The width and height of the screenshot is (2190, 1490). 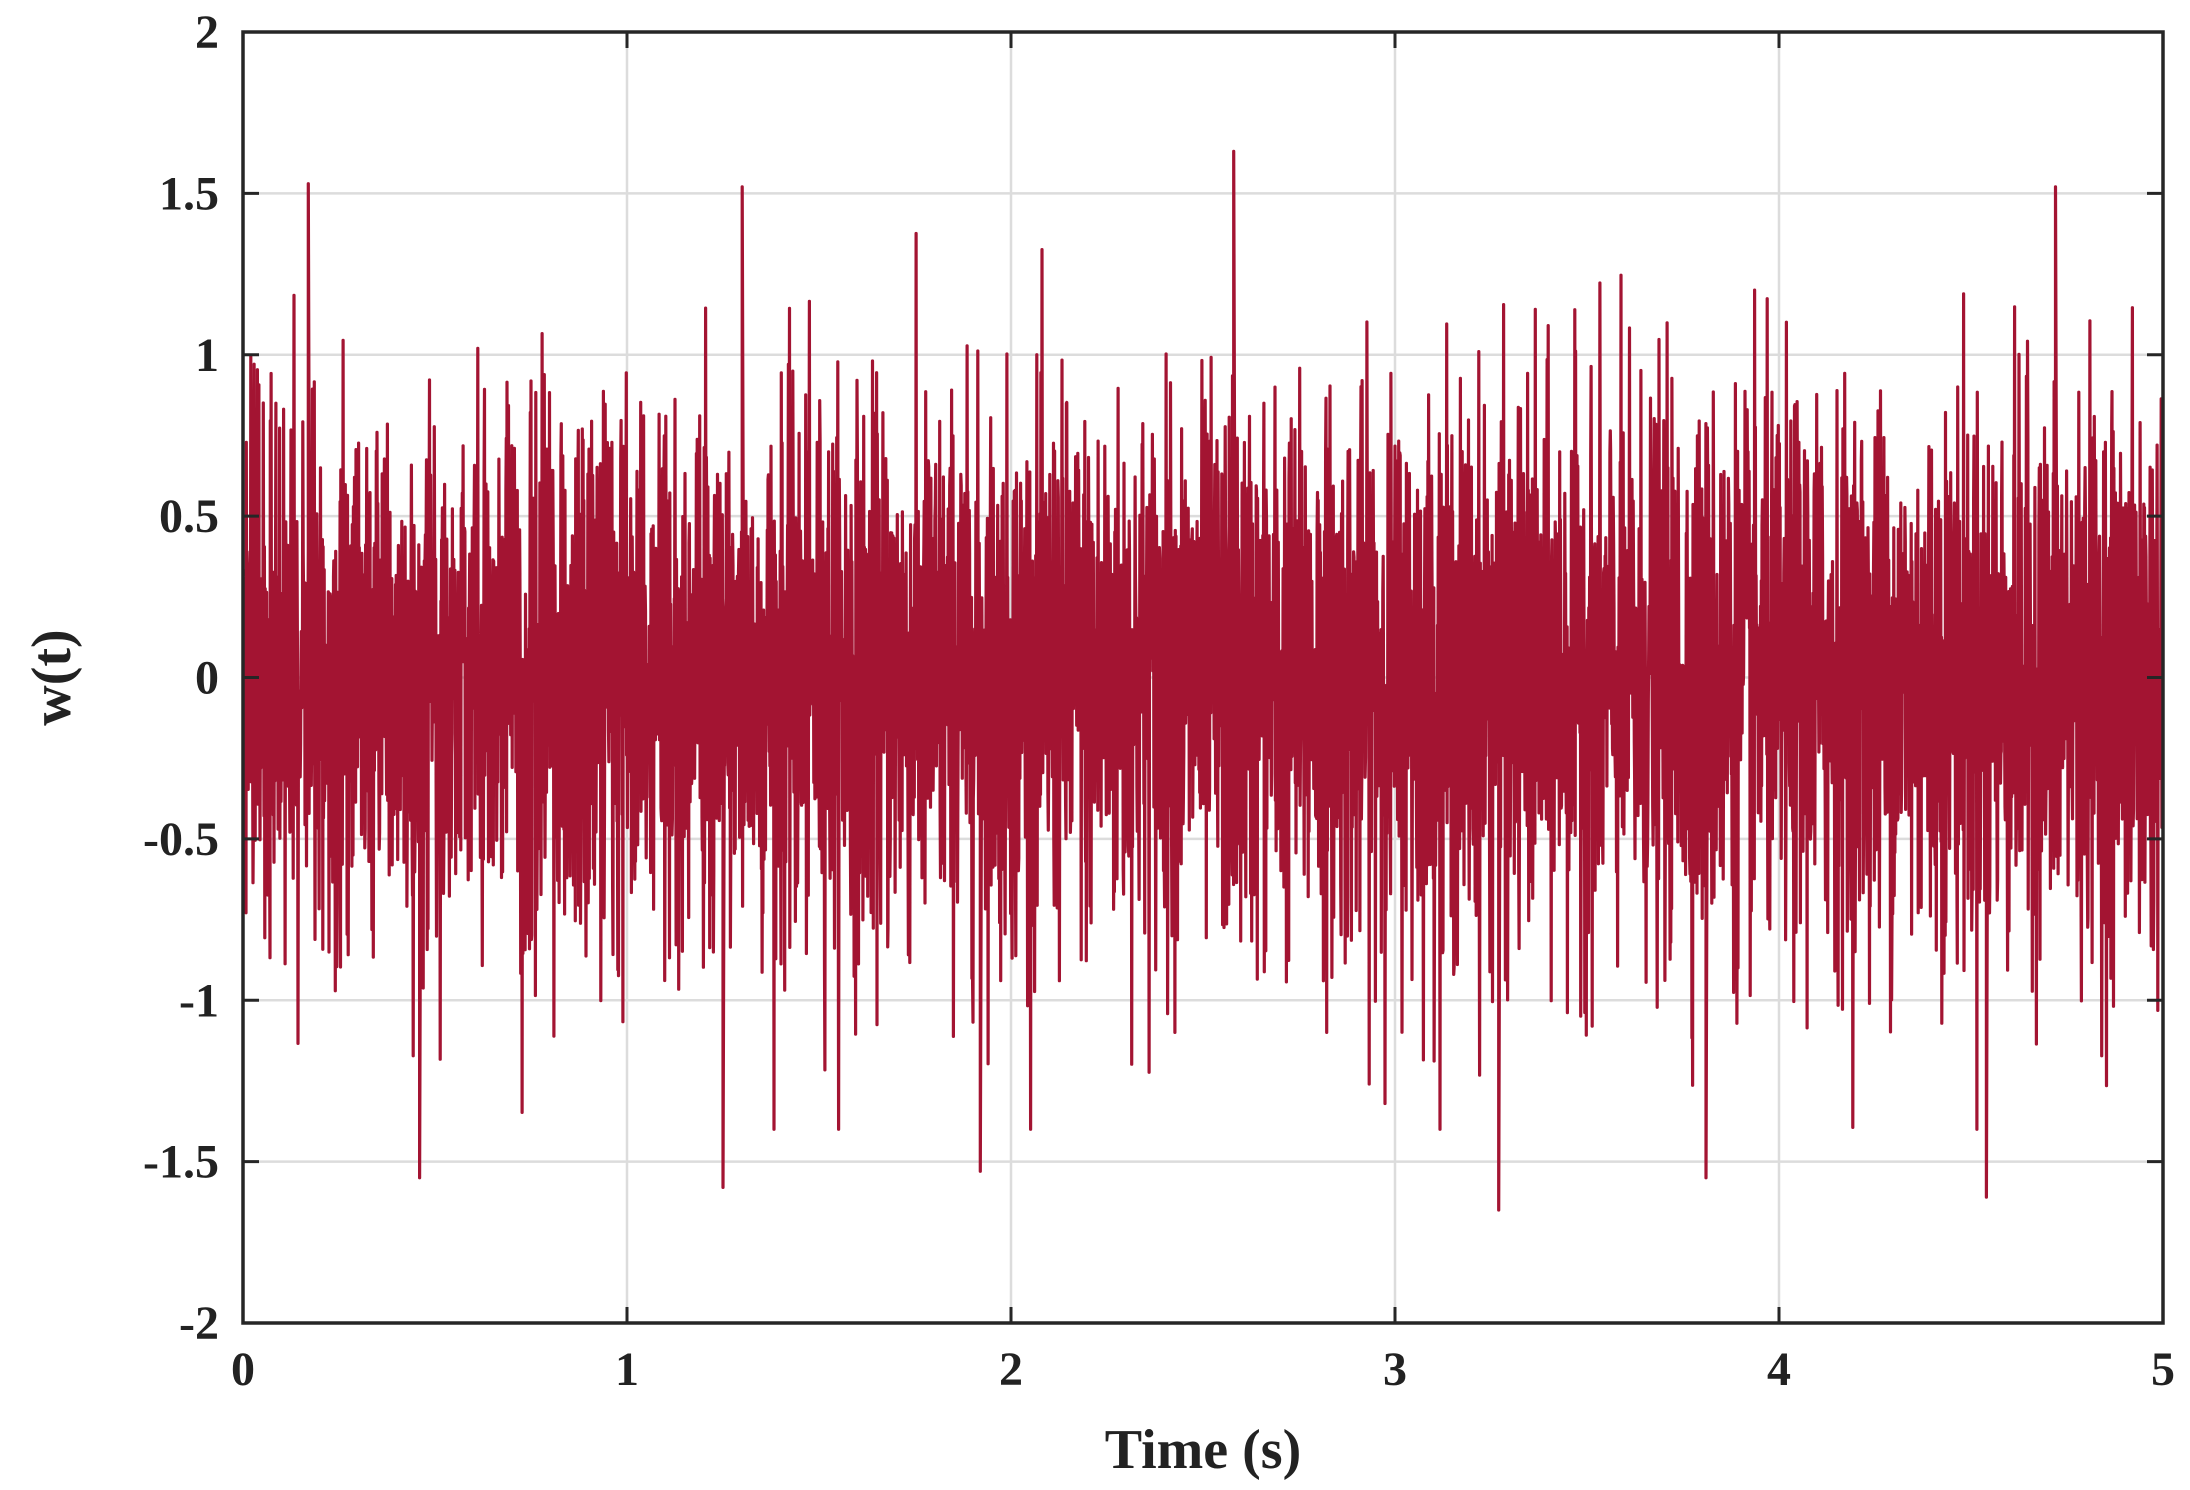 I want to click on y-tick-label: 1.5, so click(x=189, y=193).